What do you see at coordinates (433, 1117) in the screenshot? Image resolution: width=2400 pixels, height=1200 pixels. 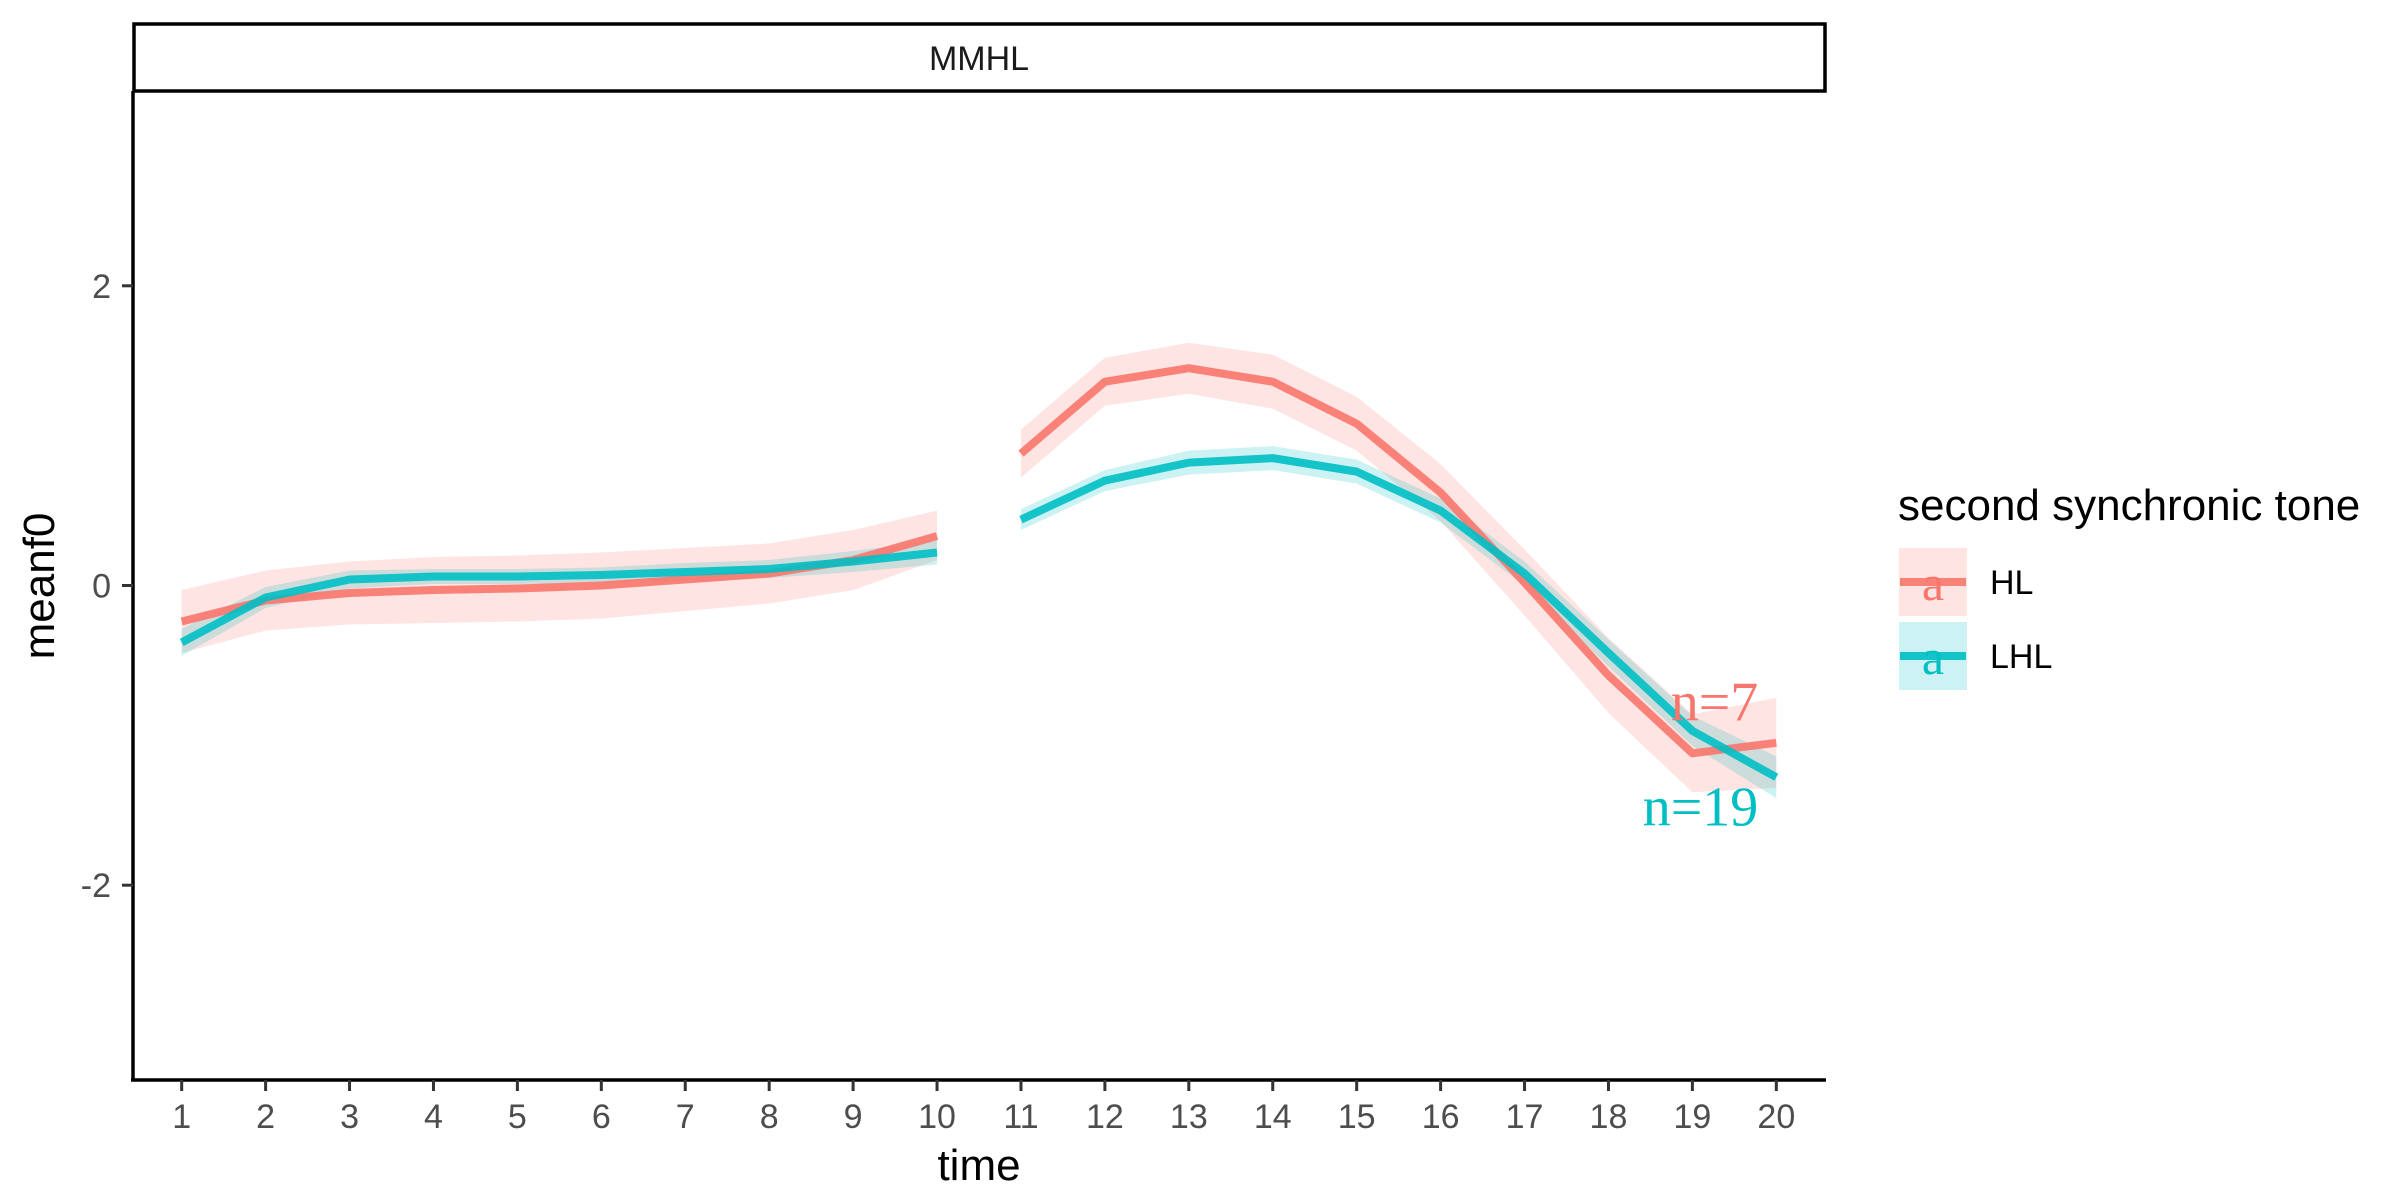 I see `x-tick-label: 4` at bounding box center [433, 1117].